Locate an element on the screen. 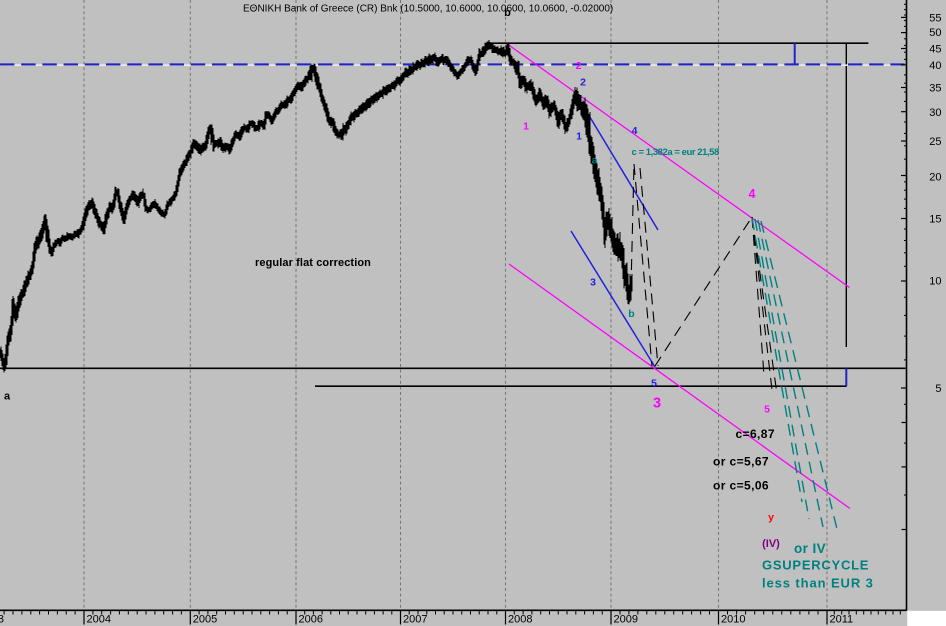 This screenshot has width=946, height=626. svg-text: 2005 is located at coordinates (205, 620).